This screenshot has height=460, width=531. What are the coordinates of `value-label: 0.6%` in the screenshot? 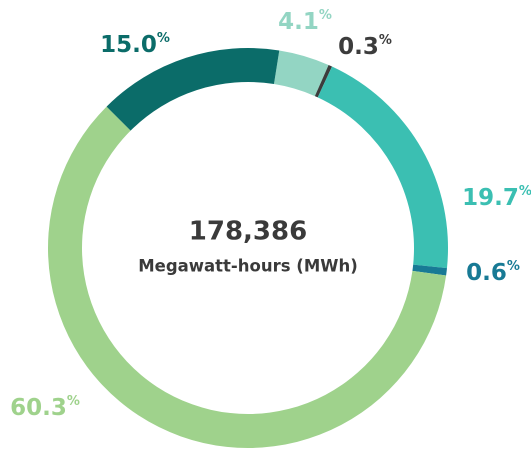 It's located at (493, 272).